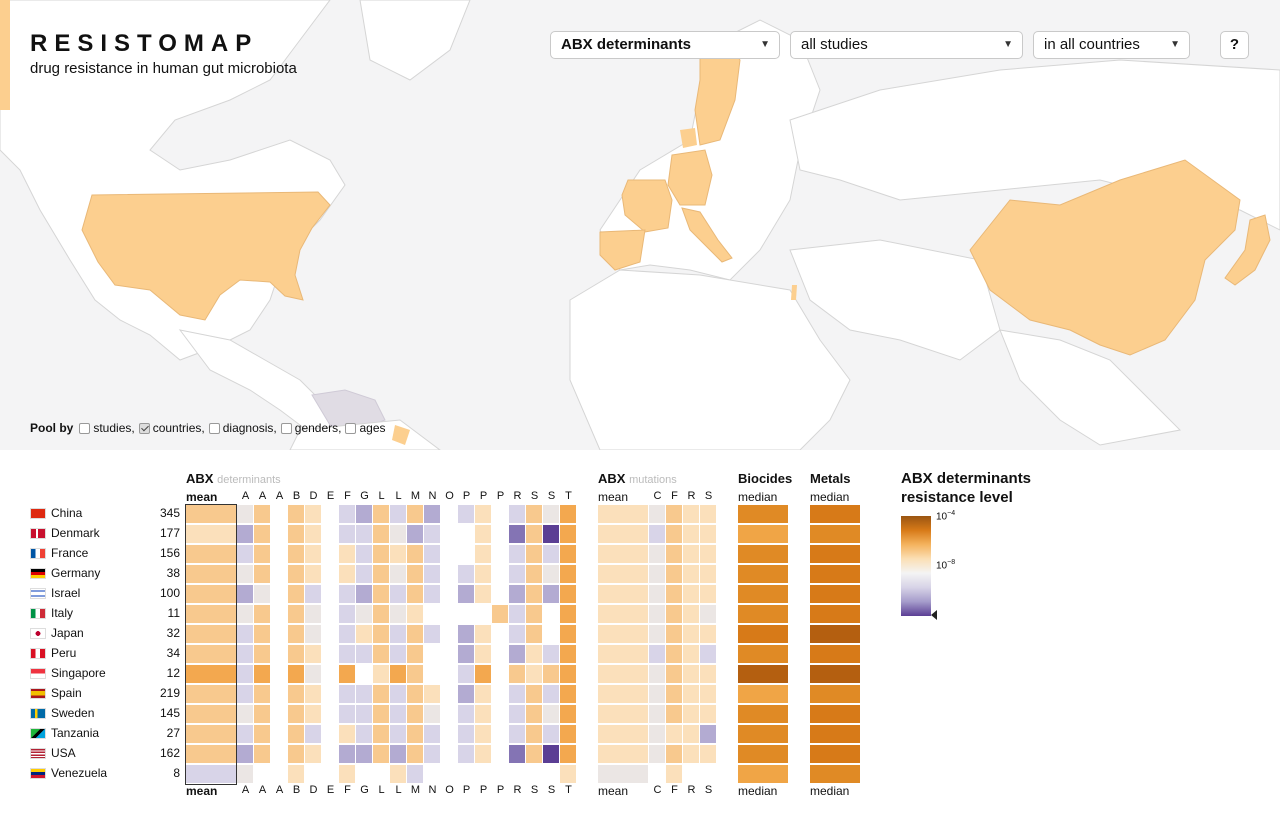 Image resolution: width=1280 pixels, height=820 pixels. Describe the element at coordinates (348, 410) in the screenshot. I see `map-venezuela` at that location.